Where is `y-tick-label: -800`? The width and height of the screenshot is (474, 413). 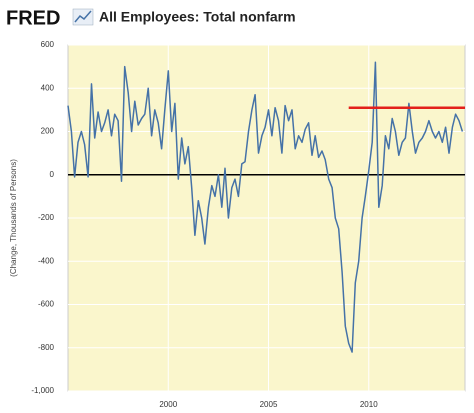 y-tick-label: -800 is located at coordinates (46, 347).